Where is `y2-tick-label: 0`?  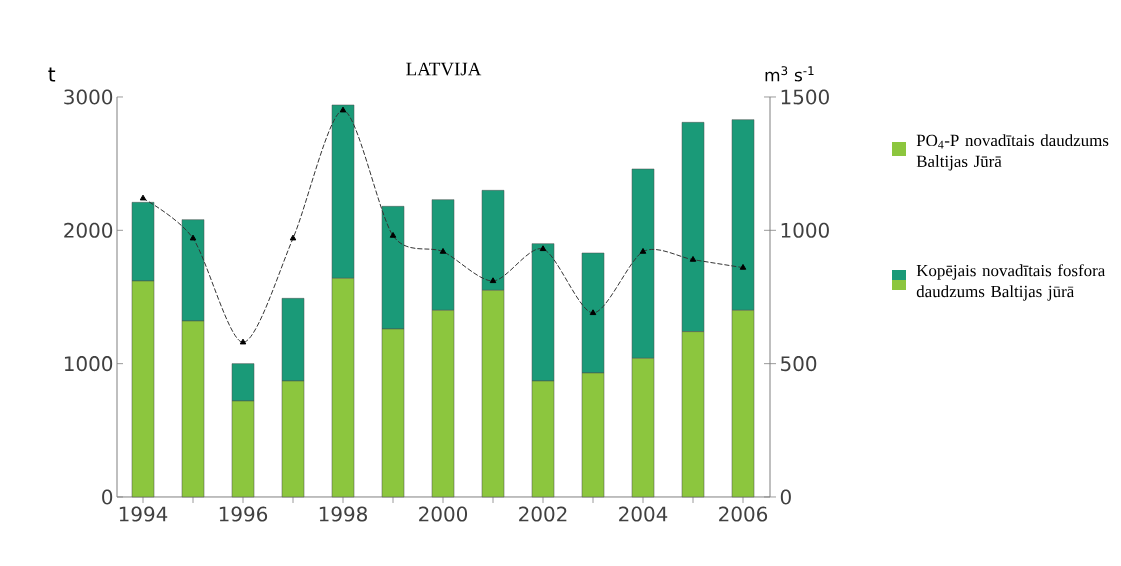
y2-tick-label: 0 is located at coordinates (785, 497).